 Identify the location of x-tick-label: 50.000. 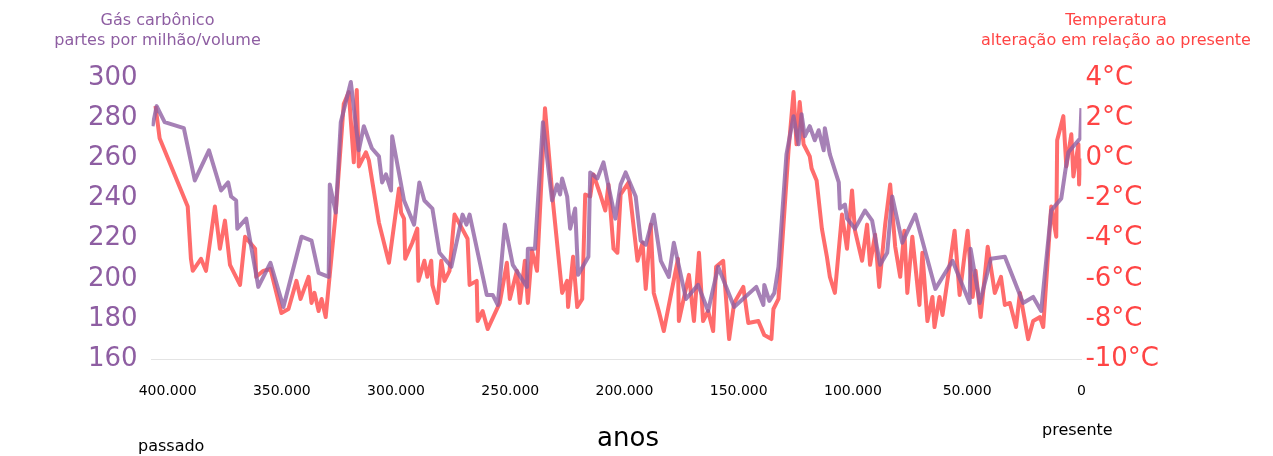
(967, 390).